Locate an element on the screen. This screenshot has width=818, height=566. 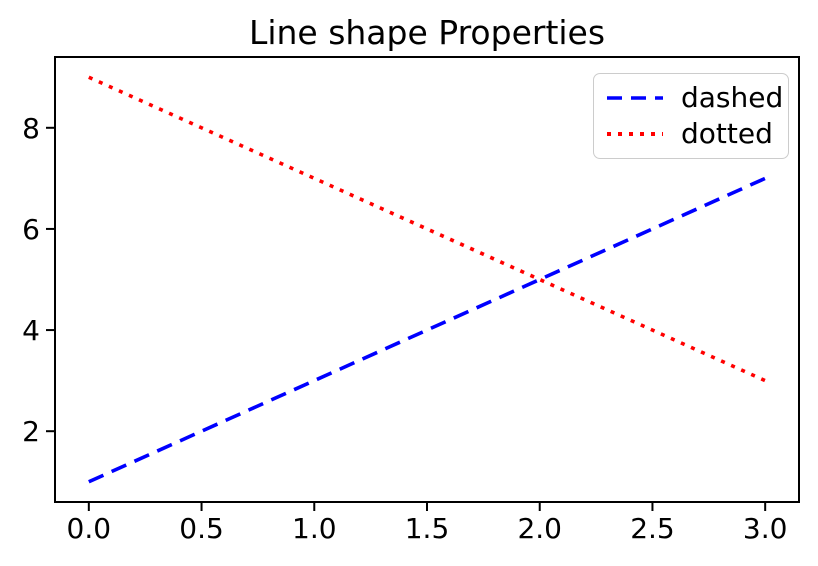
y-tick-label: 8 is located at coordinates (31, 128).